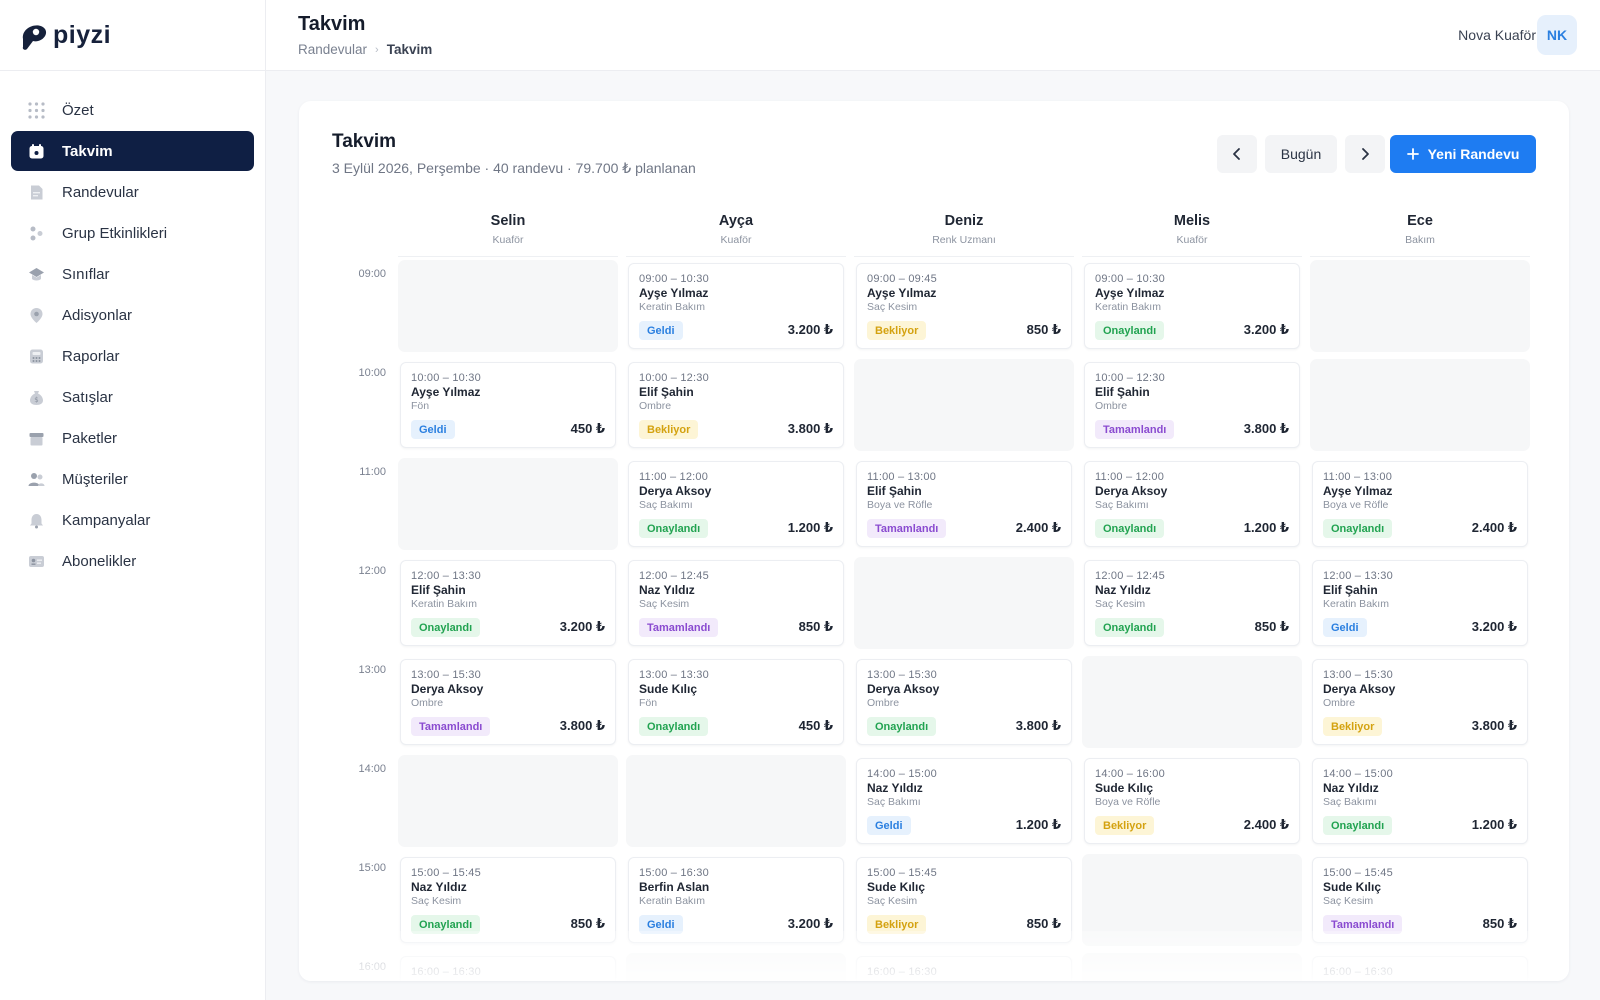 The width and height of the screenshot is (1600, 1000). What do you see at coordinates (508, 235) in the screenshot?
I see `staff-column-header: Selin Kuaför` at bounding box center [508, 235].